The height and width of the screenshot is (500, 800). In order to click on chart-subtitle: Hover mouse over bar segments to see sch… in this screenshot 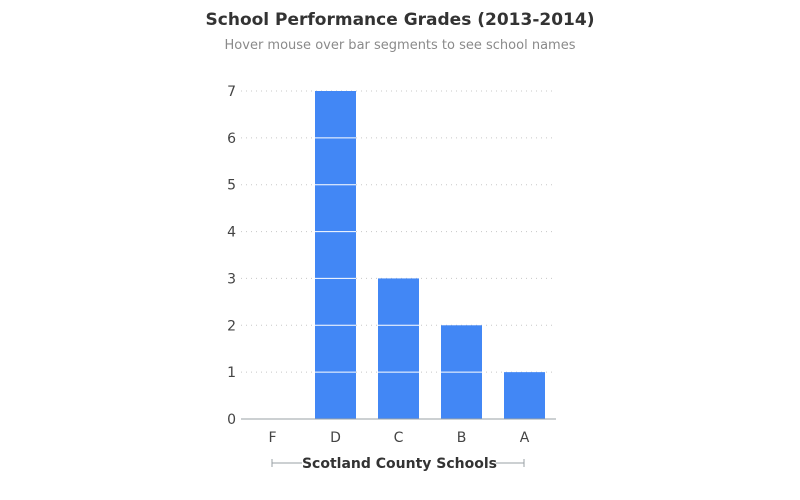, I will do `click(400, 45)`.